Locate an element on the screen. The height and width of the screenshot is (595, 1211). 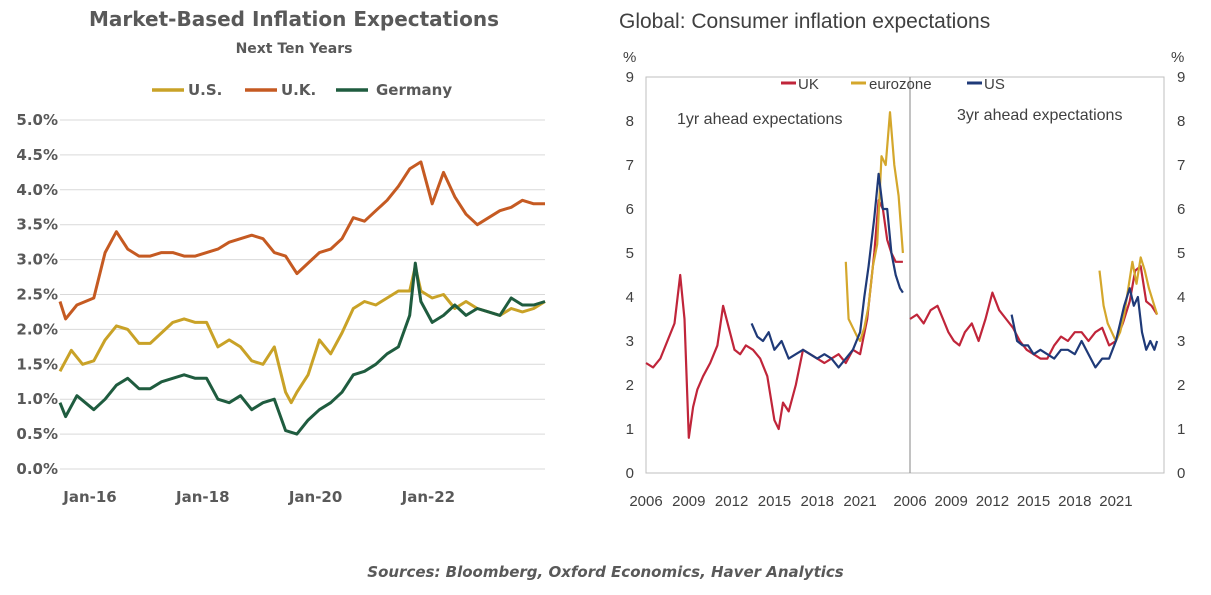
series-line-germany is located at coordinates (302, 348).